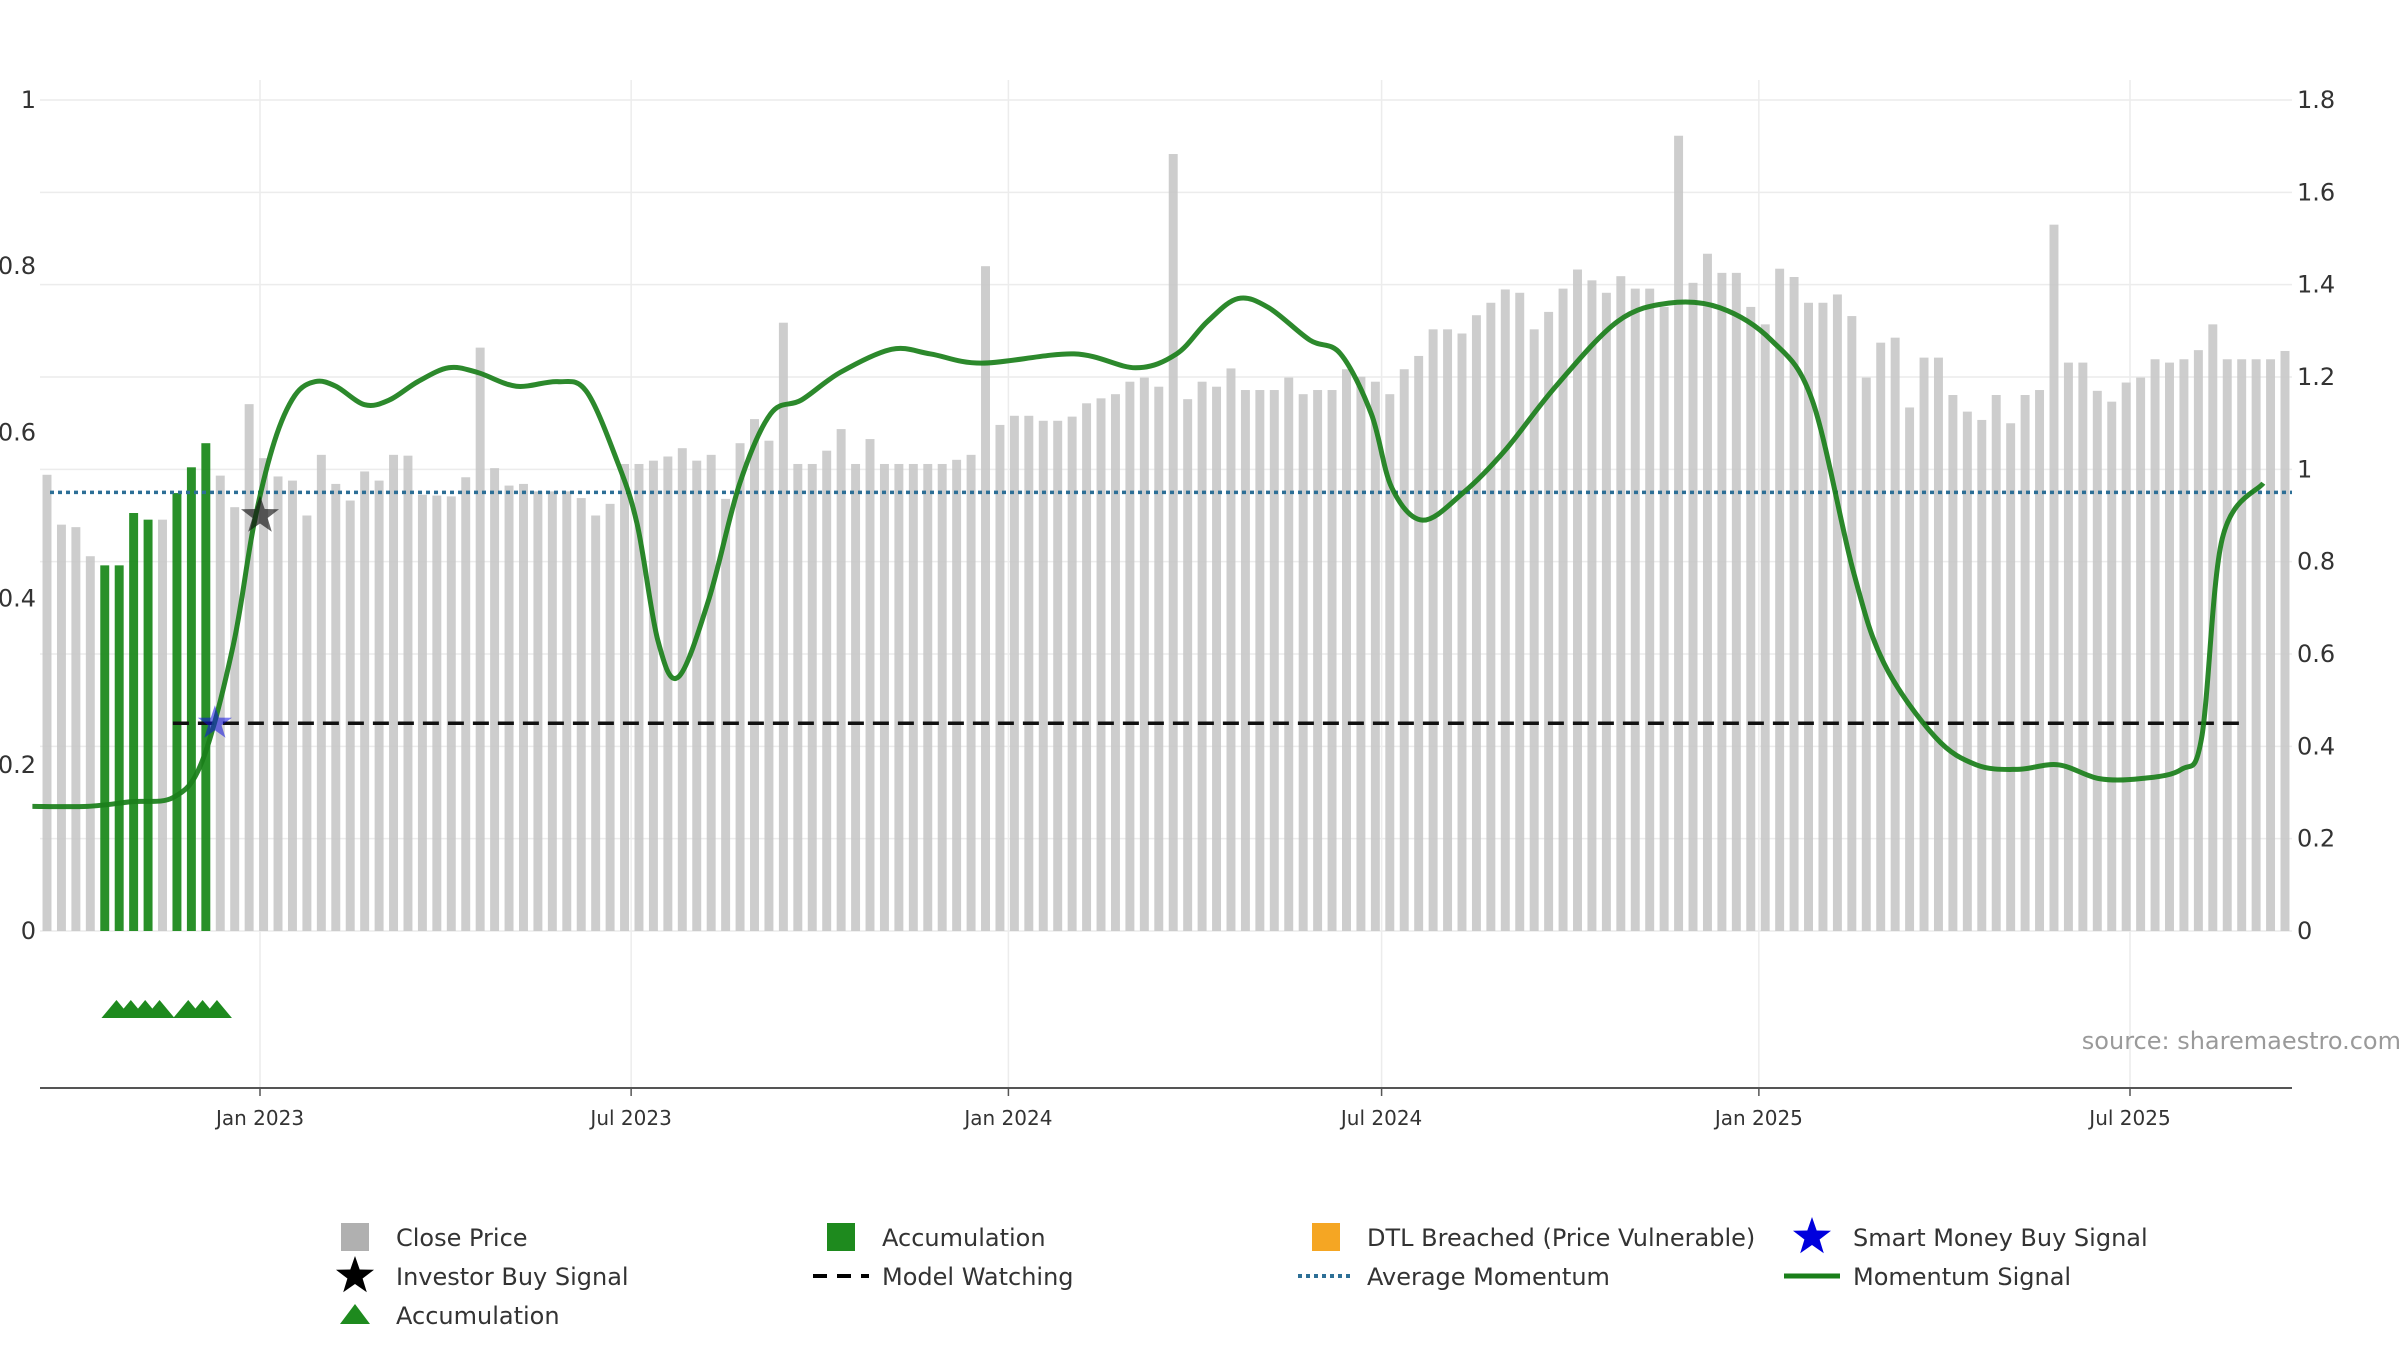 The width and height of the screenshot is (2400, 1354). I want to click on right-axis-tick-label: 1.2, so click(2316, 377).